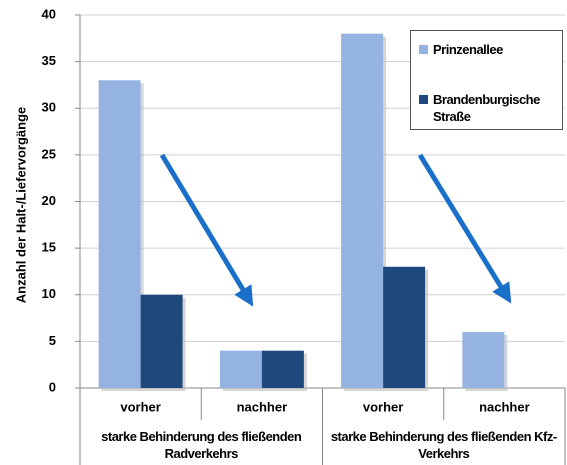 The height and width of the screenshot is (465, 567). What do you see at coordinates (49, 60) in the screenshot?
I see `y-tick-label: 35` at bounding box center [49, 60].